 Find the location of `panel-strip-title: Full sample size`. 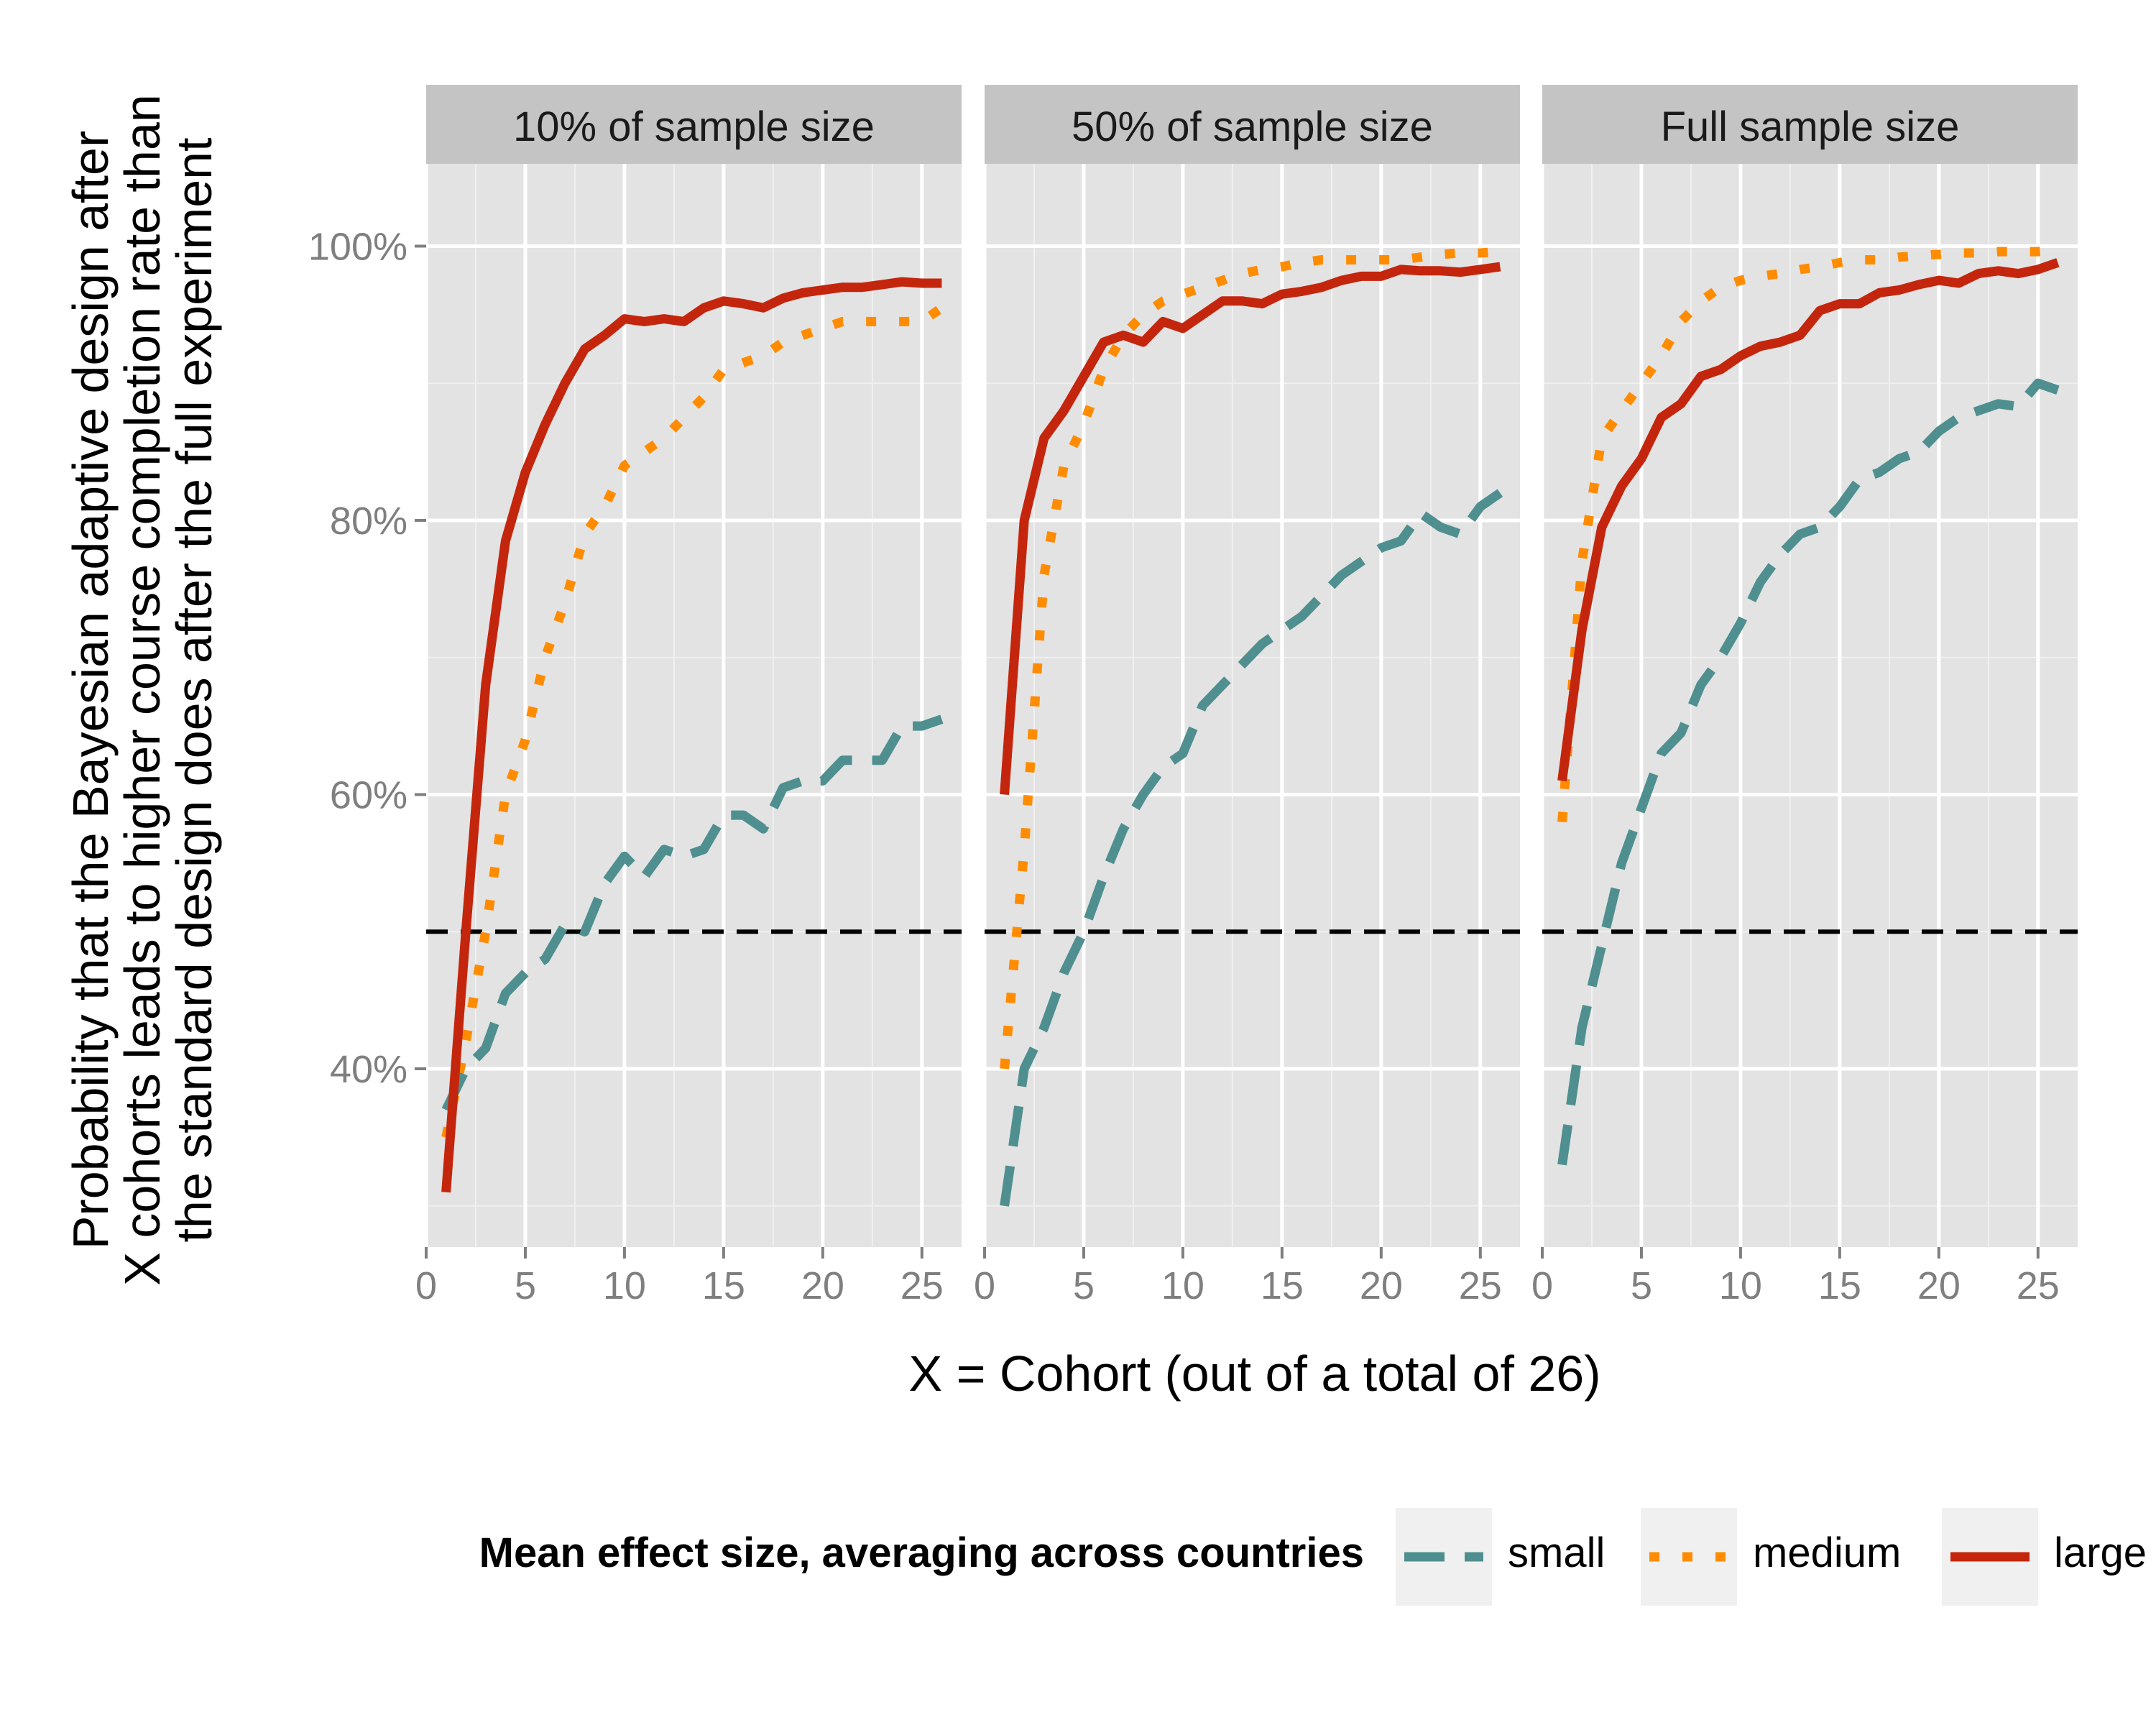

panel-strip-title: Full sample size is located at coordinates (1811, 127).